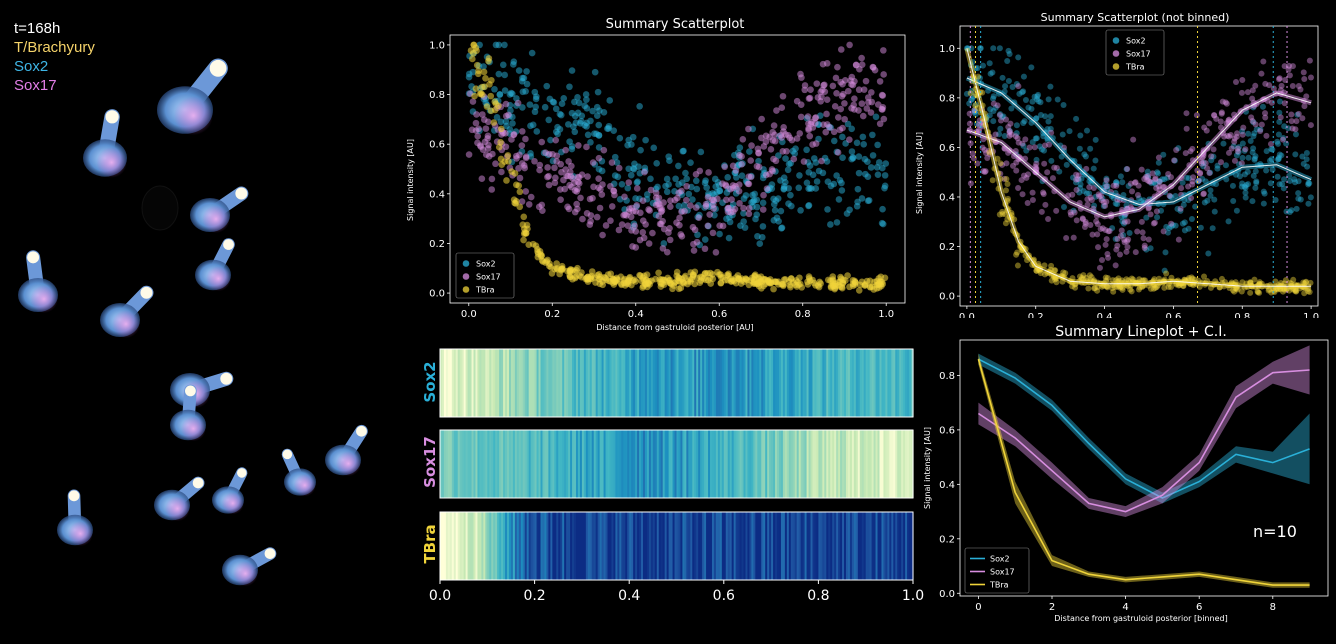 The height and width of the screenshot is (644, 1336). What do you see at coordinates (74, 496) in the screenshot?
I see `tbra-tip` at bounding box center [74, 496].